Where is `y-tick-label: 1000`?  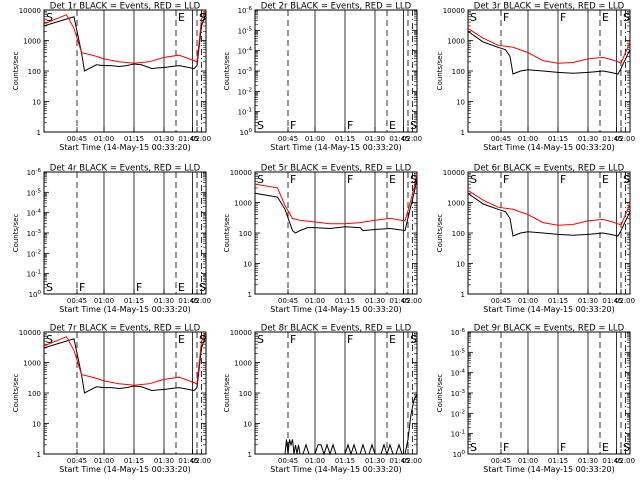 y-tick-label: 1000 is located at coordinates (456, 204).